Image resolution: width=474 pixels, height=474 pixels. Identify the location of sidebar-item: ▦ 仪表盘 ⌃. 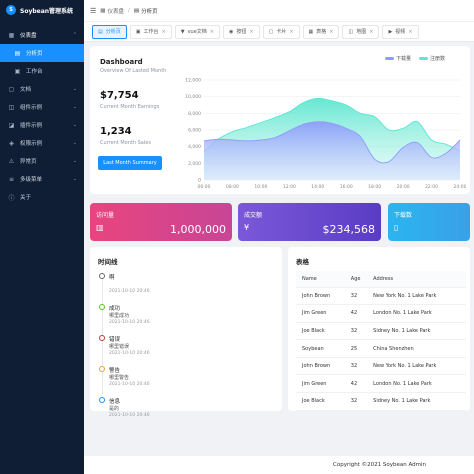
(42, 35).